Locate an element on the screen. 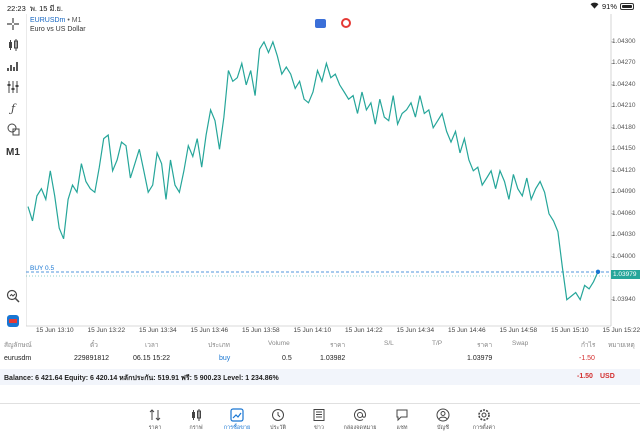  time-tick-label: 15 Jun 13:46 is located at coordinates (209, 330).